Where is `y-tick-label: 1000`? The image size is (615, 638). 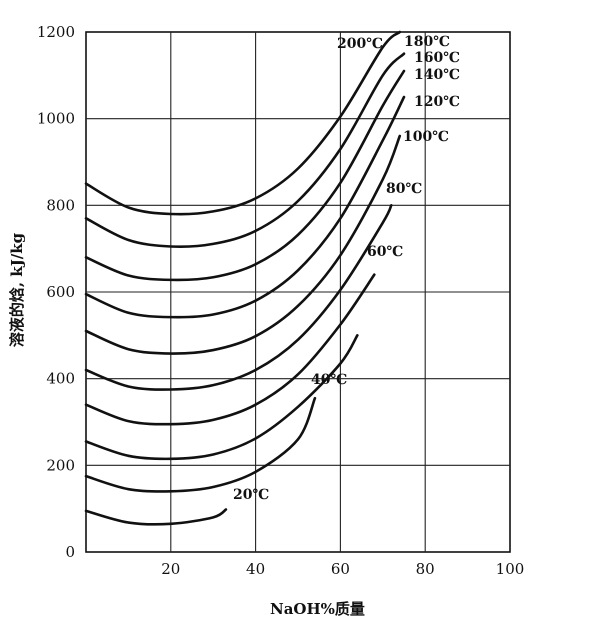 y-tick-label: 1000 is located at coordinates (56, 119).